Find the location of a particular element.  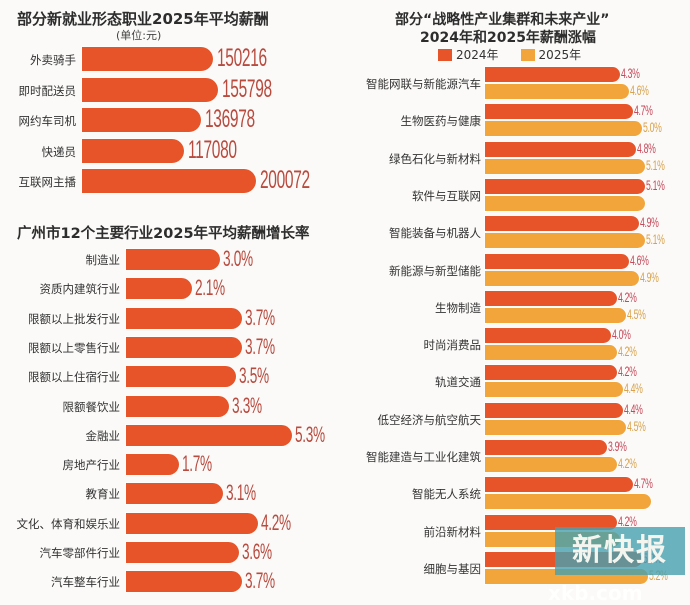

value-label: 155798 is located at coordinates (246, 88).